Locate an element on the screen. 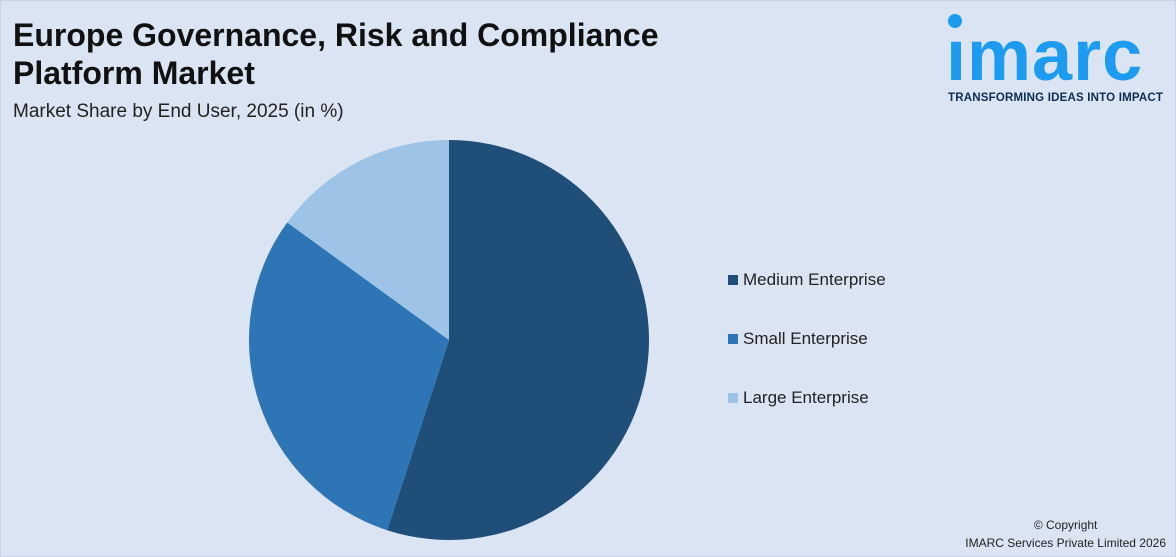  logo-wordmark: ı marc is located at coordinates (1045, 55).